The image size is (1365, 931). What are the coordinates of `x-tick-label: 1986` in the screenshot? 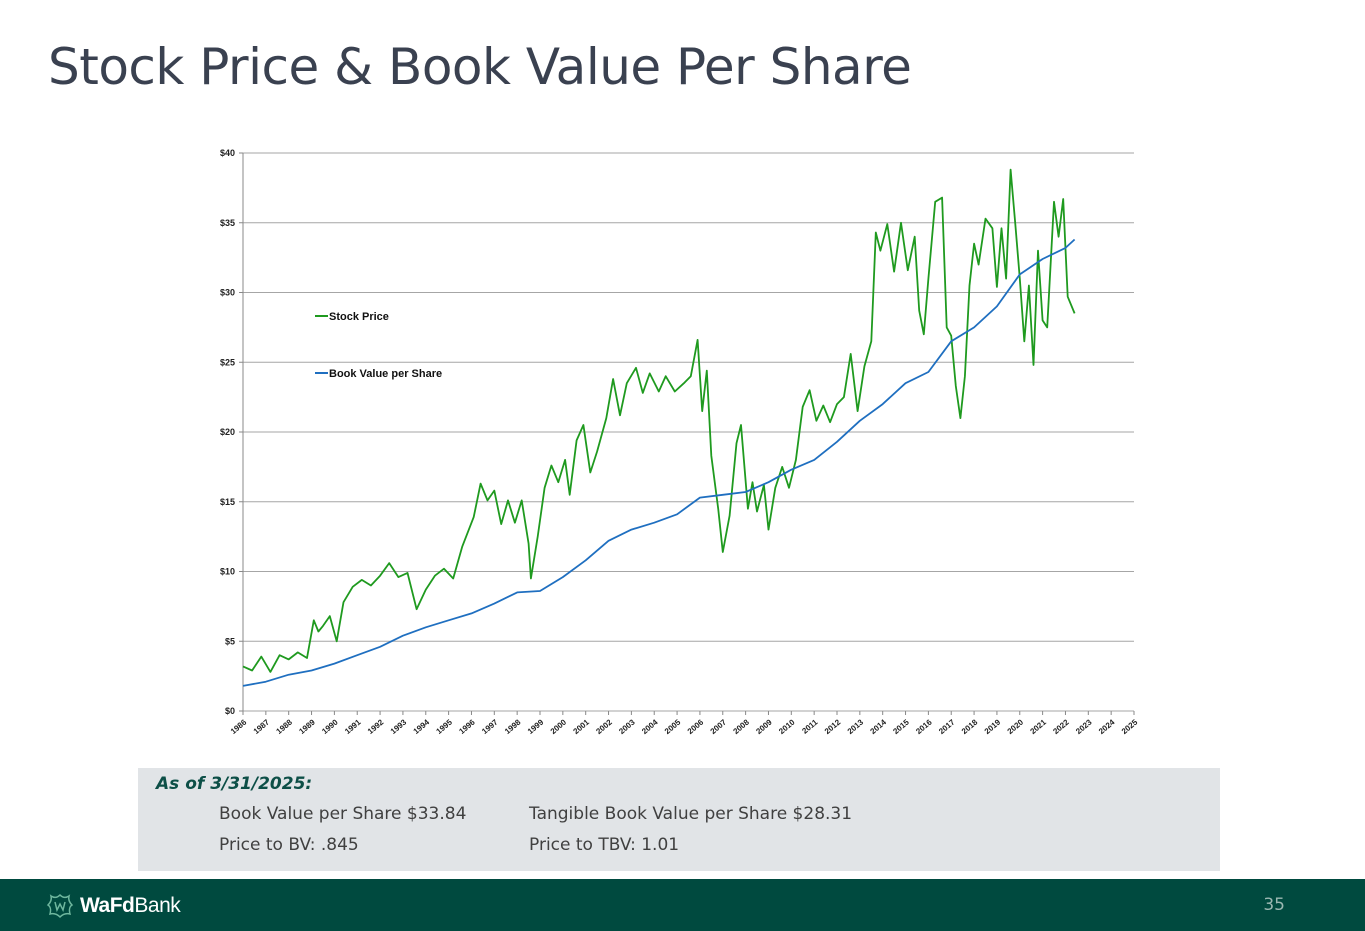 It's located at (239, 726).